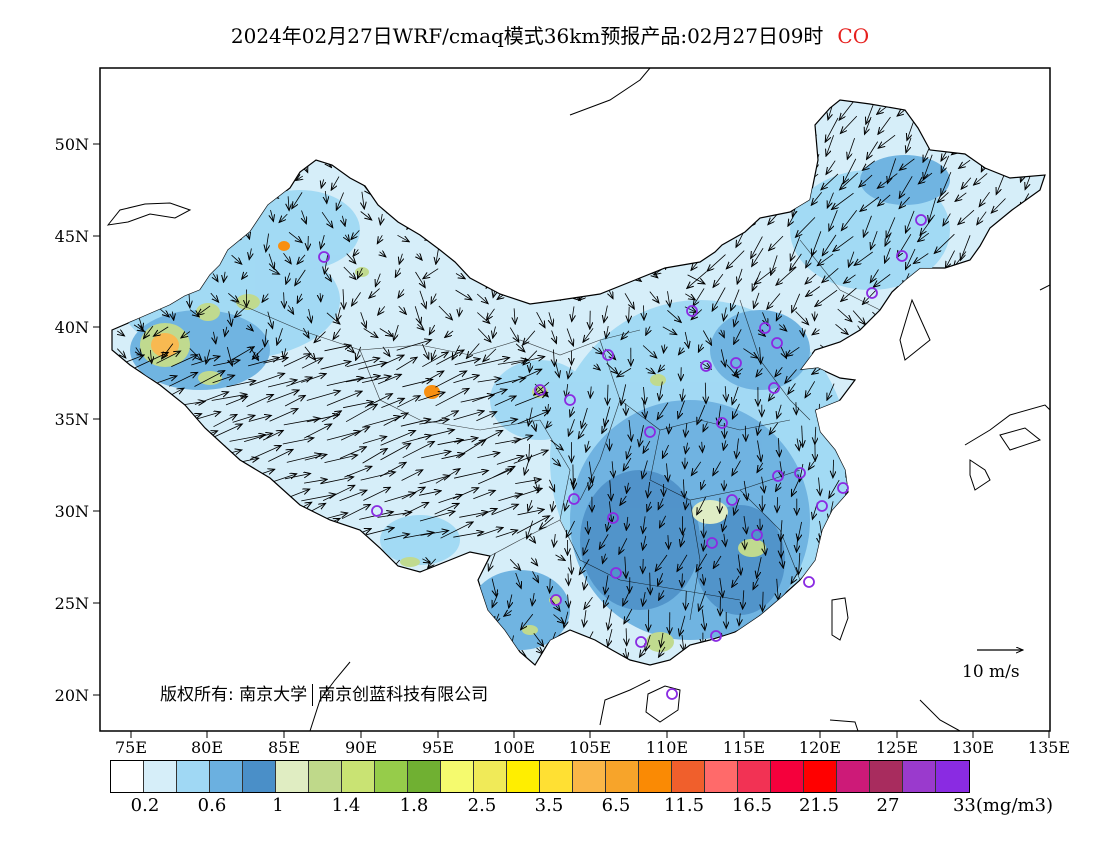 The width and height of the screenshot is (1100, 850). What do you see at coordinates (482, 805) in the screenshot?
I see `legend-label: 2.5` at bounding box center [482, 805].